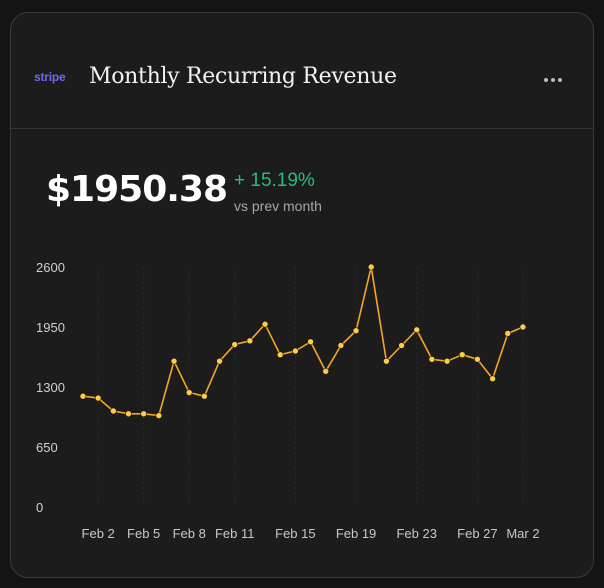  What do you see at coordinates (278, 206) in the screenshot?
I see `metric-change-caption: vs prev month` at bounding box center [278, 206].